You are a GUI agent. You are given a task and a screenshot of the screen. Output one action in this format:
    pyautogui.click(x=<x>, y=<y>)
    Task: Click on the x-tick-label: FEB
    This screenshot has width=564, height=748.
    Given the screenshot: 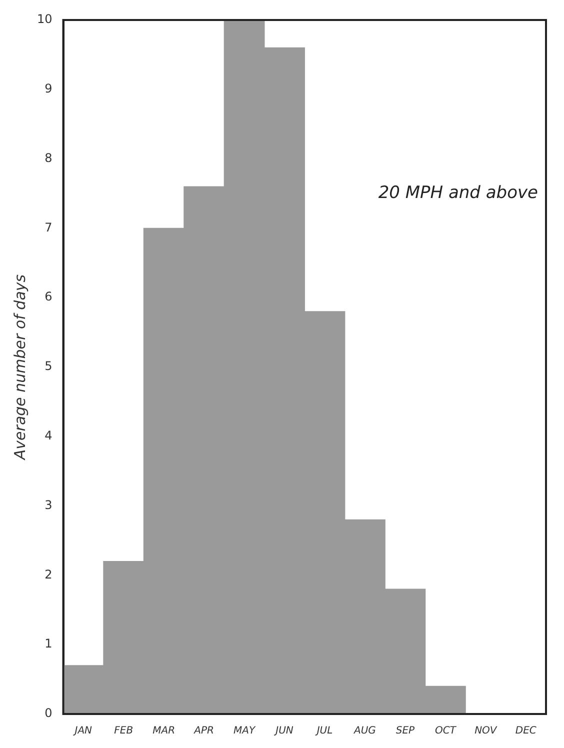 What is the action you would take?
    pyautogui.click(x=124, y=731)
    